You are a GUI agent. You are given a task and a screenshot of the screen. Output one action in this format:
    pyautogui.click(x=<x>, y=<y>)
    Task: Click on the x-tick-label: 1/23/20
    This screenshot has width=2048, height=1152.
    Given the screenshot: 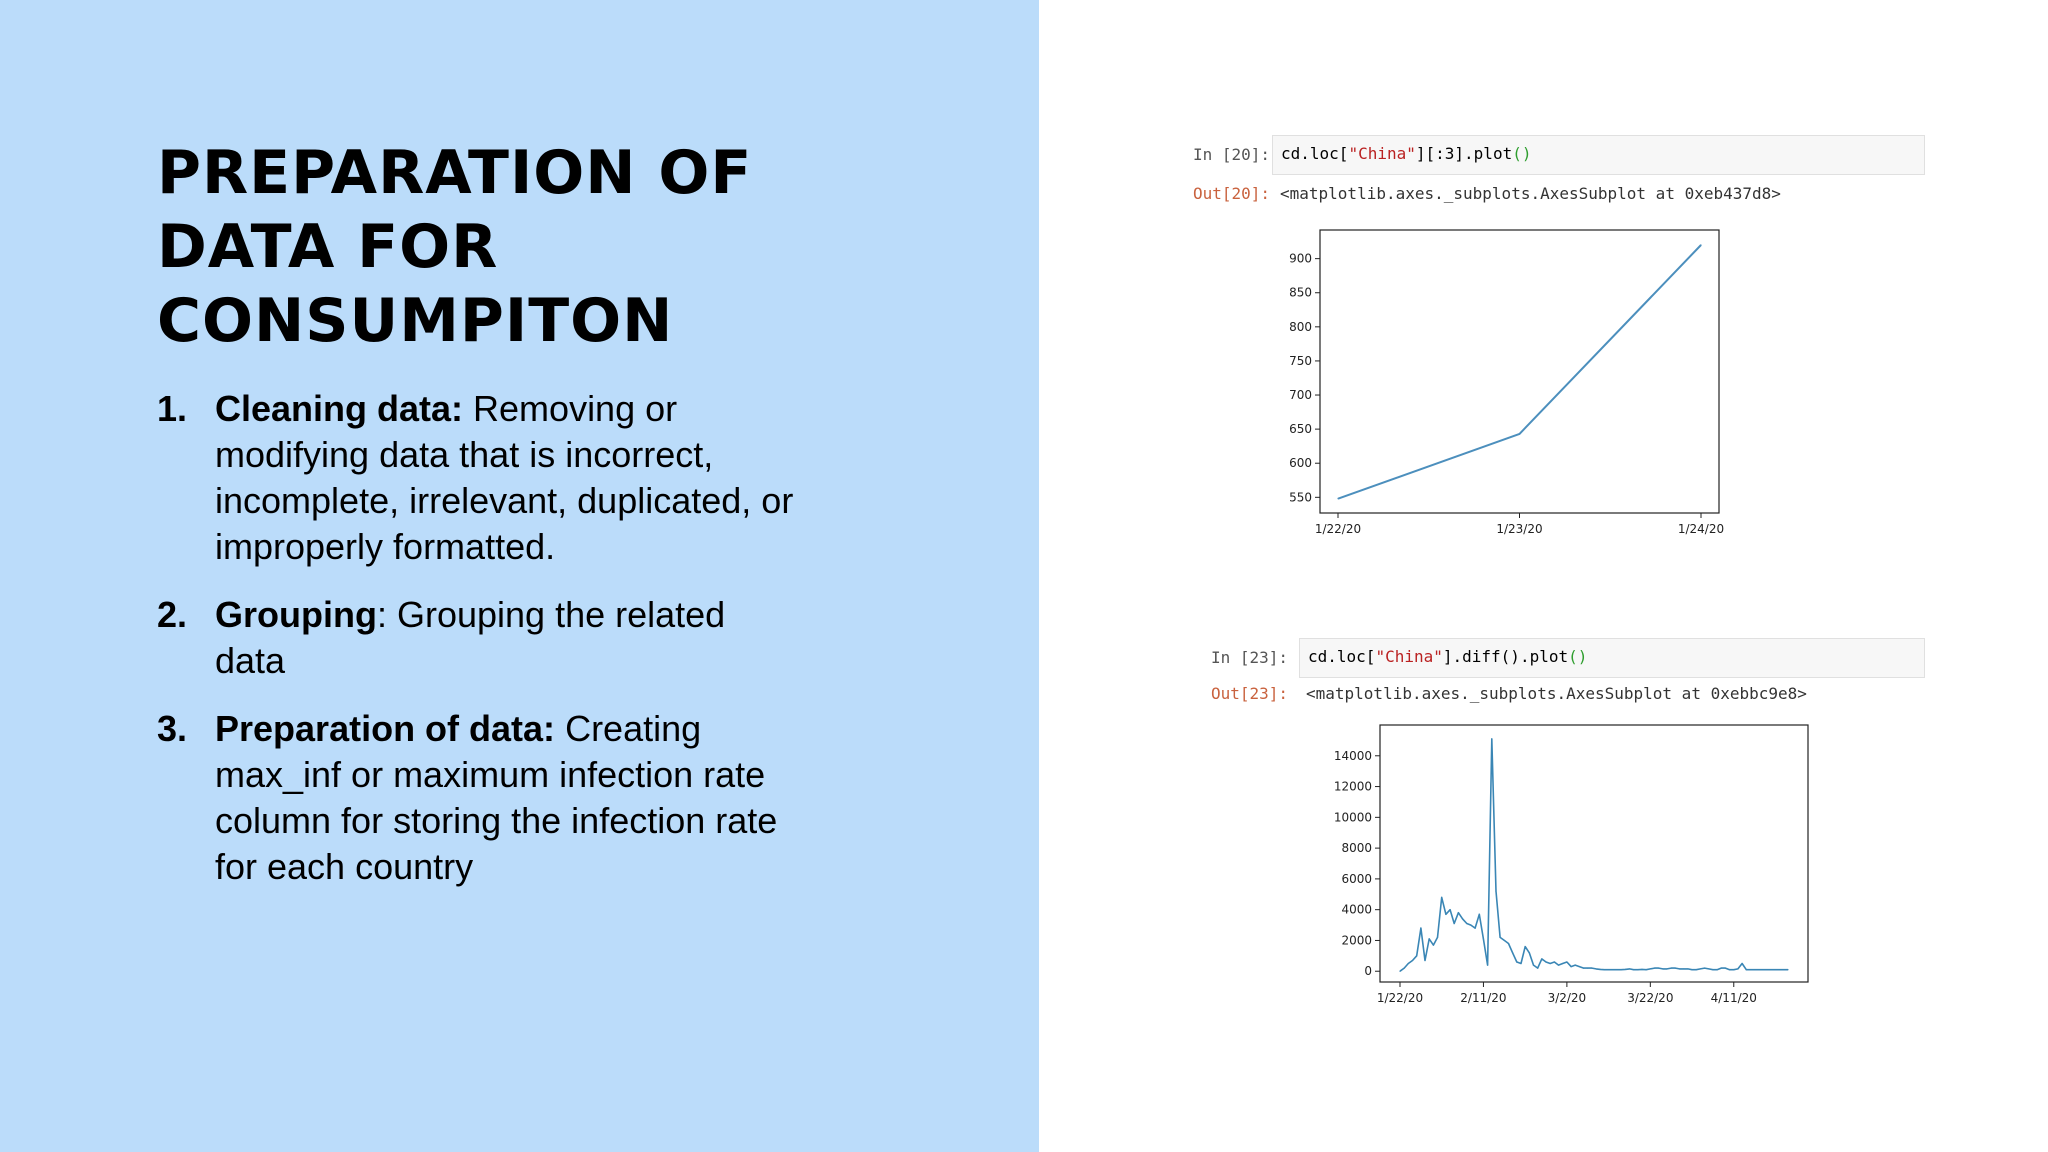 What is the action you would take?
    pyautogui.click(x=1519, y=529)
    